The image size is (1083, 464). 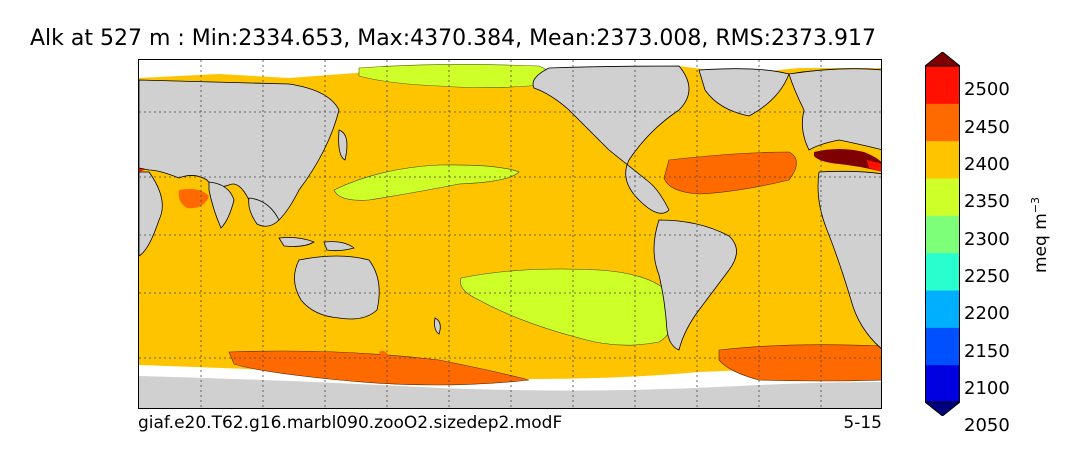 I want to click on indonesia-land, so click(x=296, y=242).